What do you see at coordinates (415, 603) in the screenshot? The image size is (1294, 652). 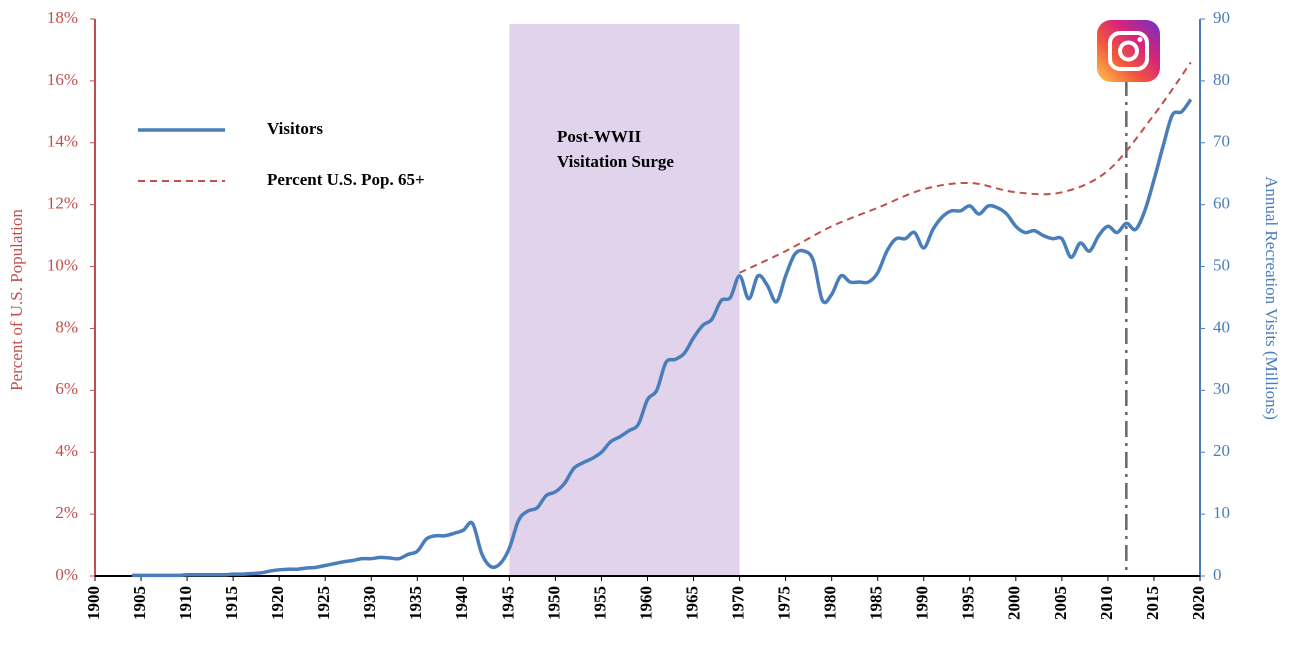 I see `x-tick-label: 1935` at bounding box center [415, 603].